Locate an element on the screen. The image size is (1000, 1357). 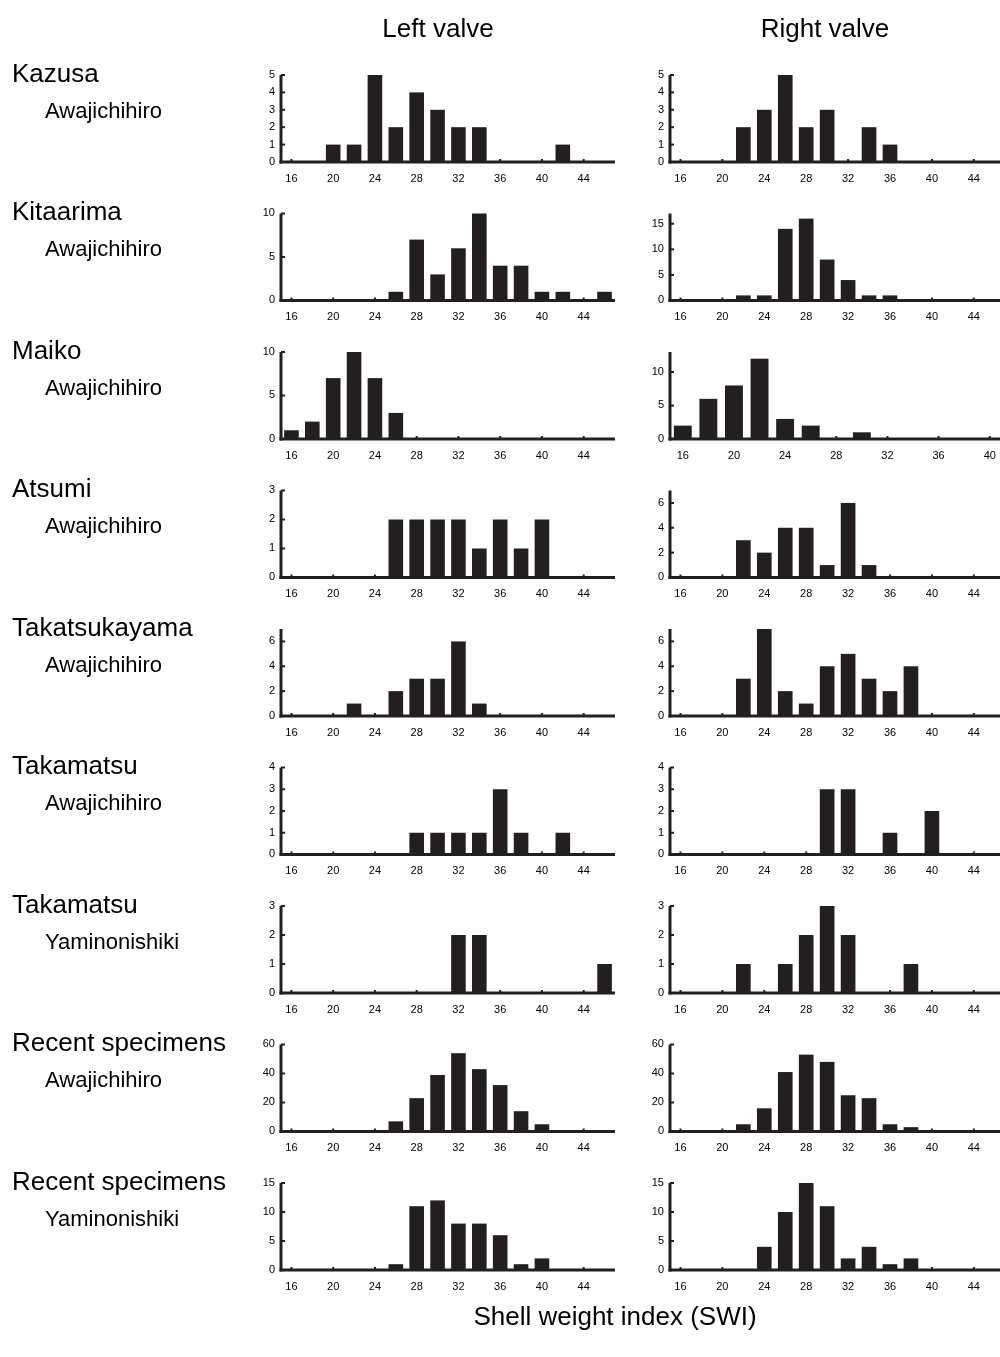
y-tick-label: 15 is located at coordinates (268, 1181).